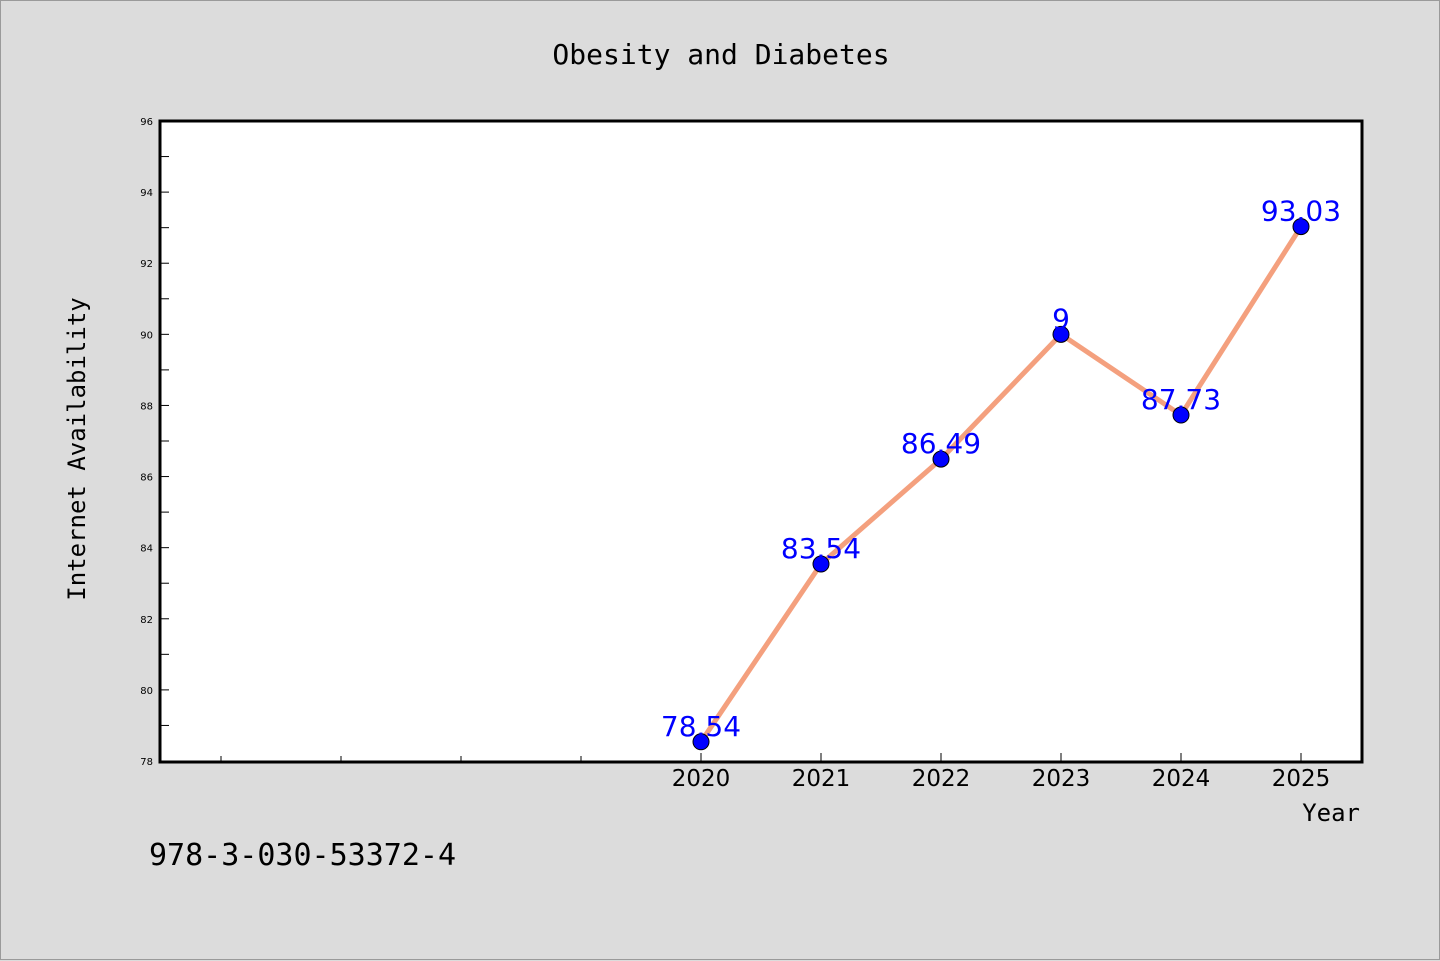 Image resolution: width=1440 pixels, height=961 pixels. I want to click on y-tick-label: 78, so click(146, 762).